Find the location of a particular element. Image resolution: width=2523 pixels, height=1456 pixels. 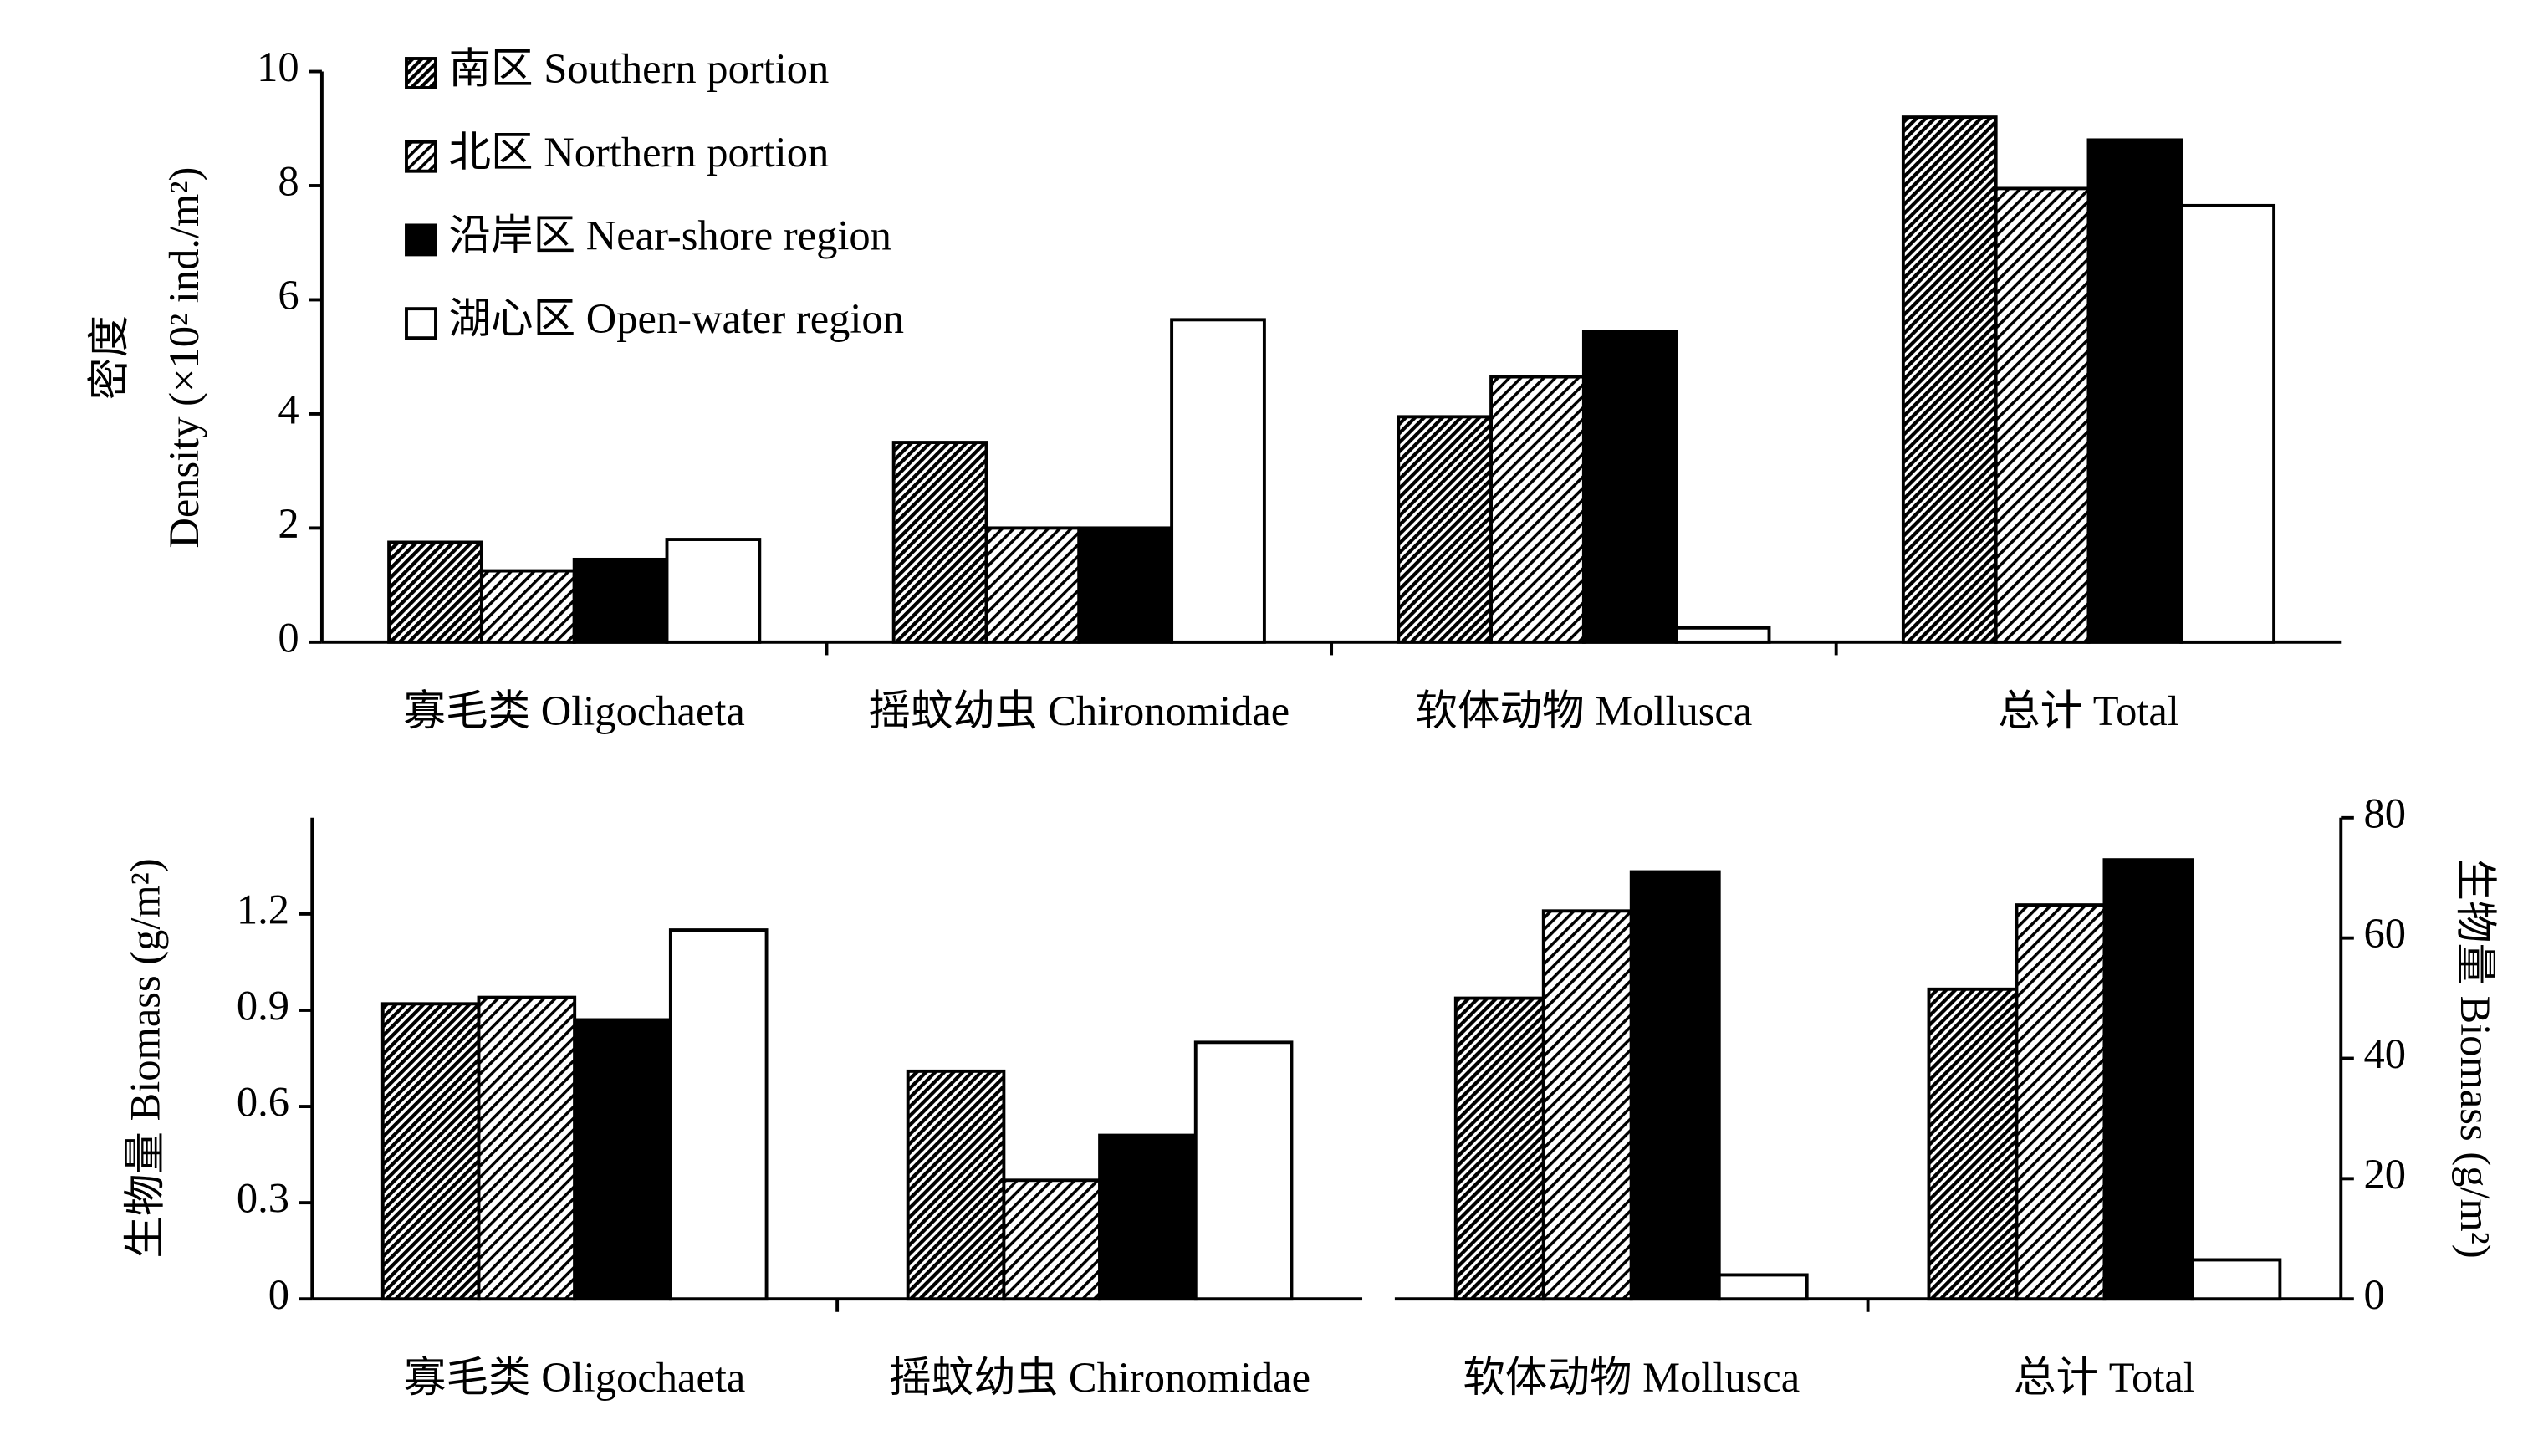

y-tick-label: 10 is located at coordinates (278, 66).